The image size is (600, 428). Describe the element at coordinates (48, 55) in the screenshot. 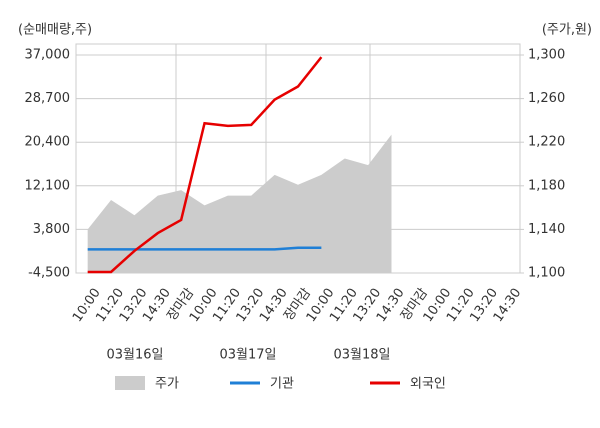

I see `y-tick-label: 37,000` at that location.